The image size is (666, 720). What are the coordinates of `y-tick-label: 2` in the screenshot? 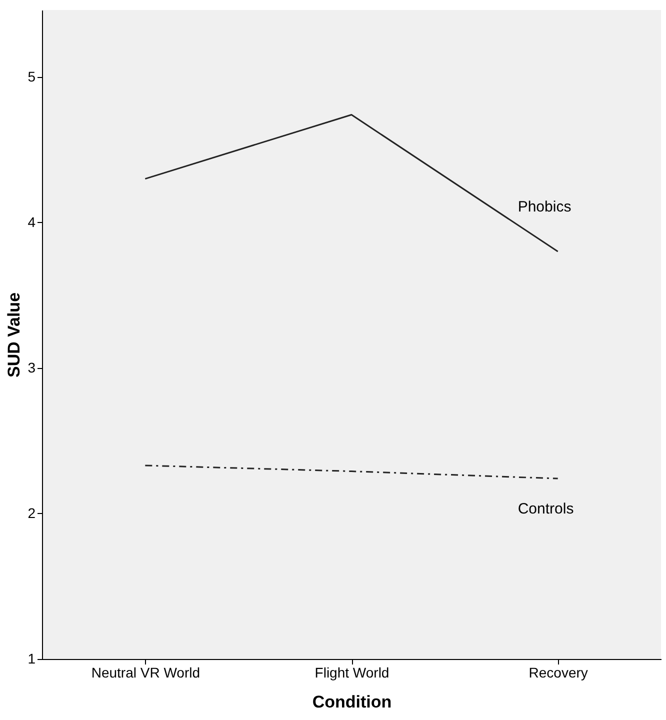 It's located at (32, 512).